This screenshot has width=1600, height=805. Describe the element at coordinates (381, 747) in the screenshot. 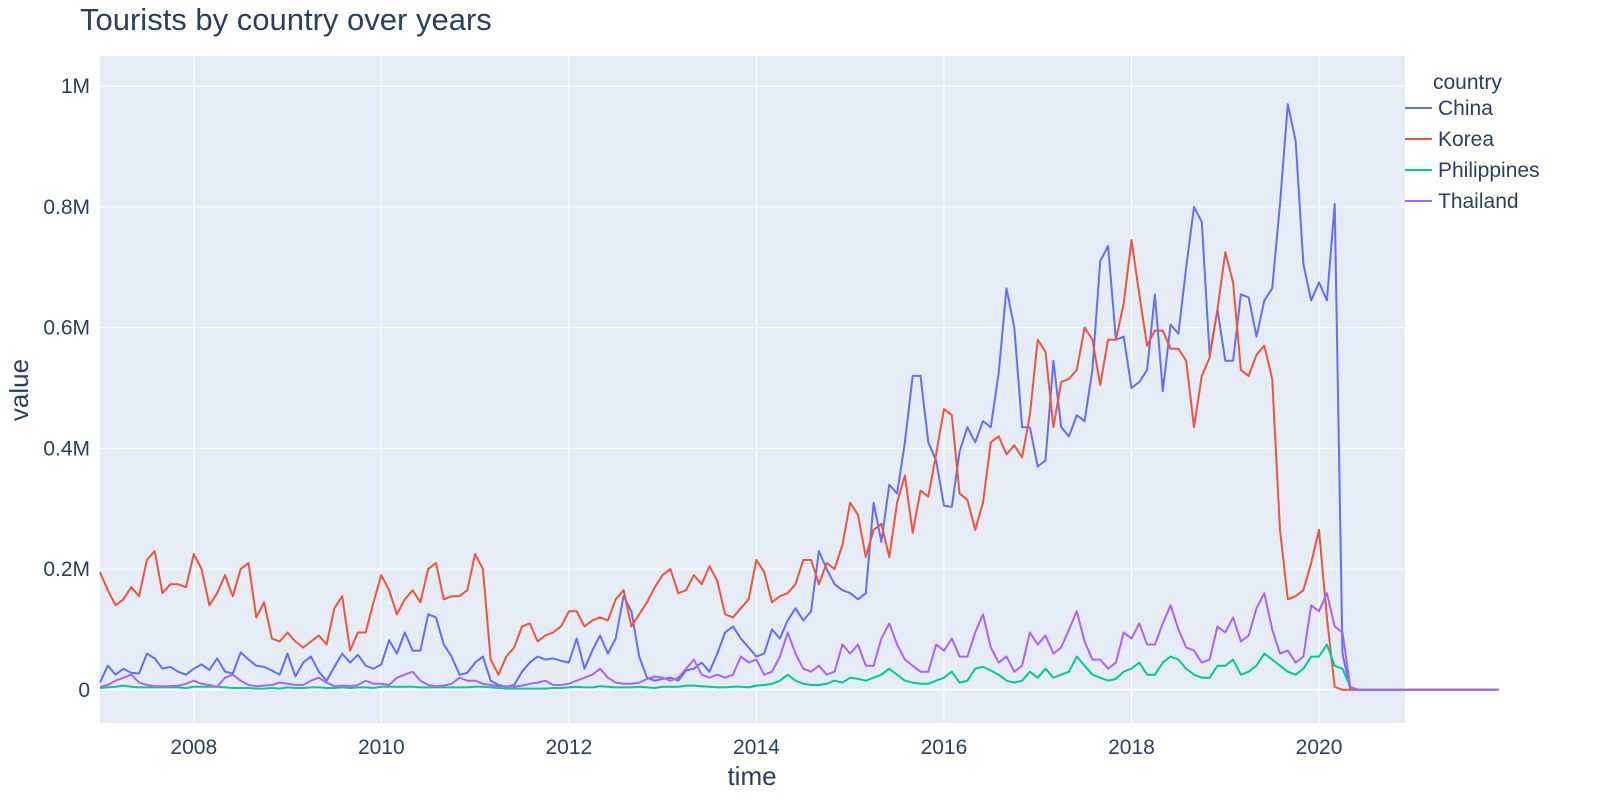

I see `x-tick-label: 2010` at that location.